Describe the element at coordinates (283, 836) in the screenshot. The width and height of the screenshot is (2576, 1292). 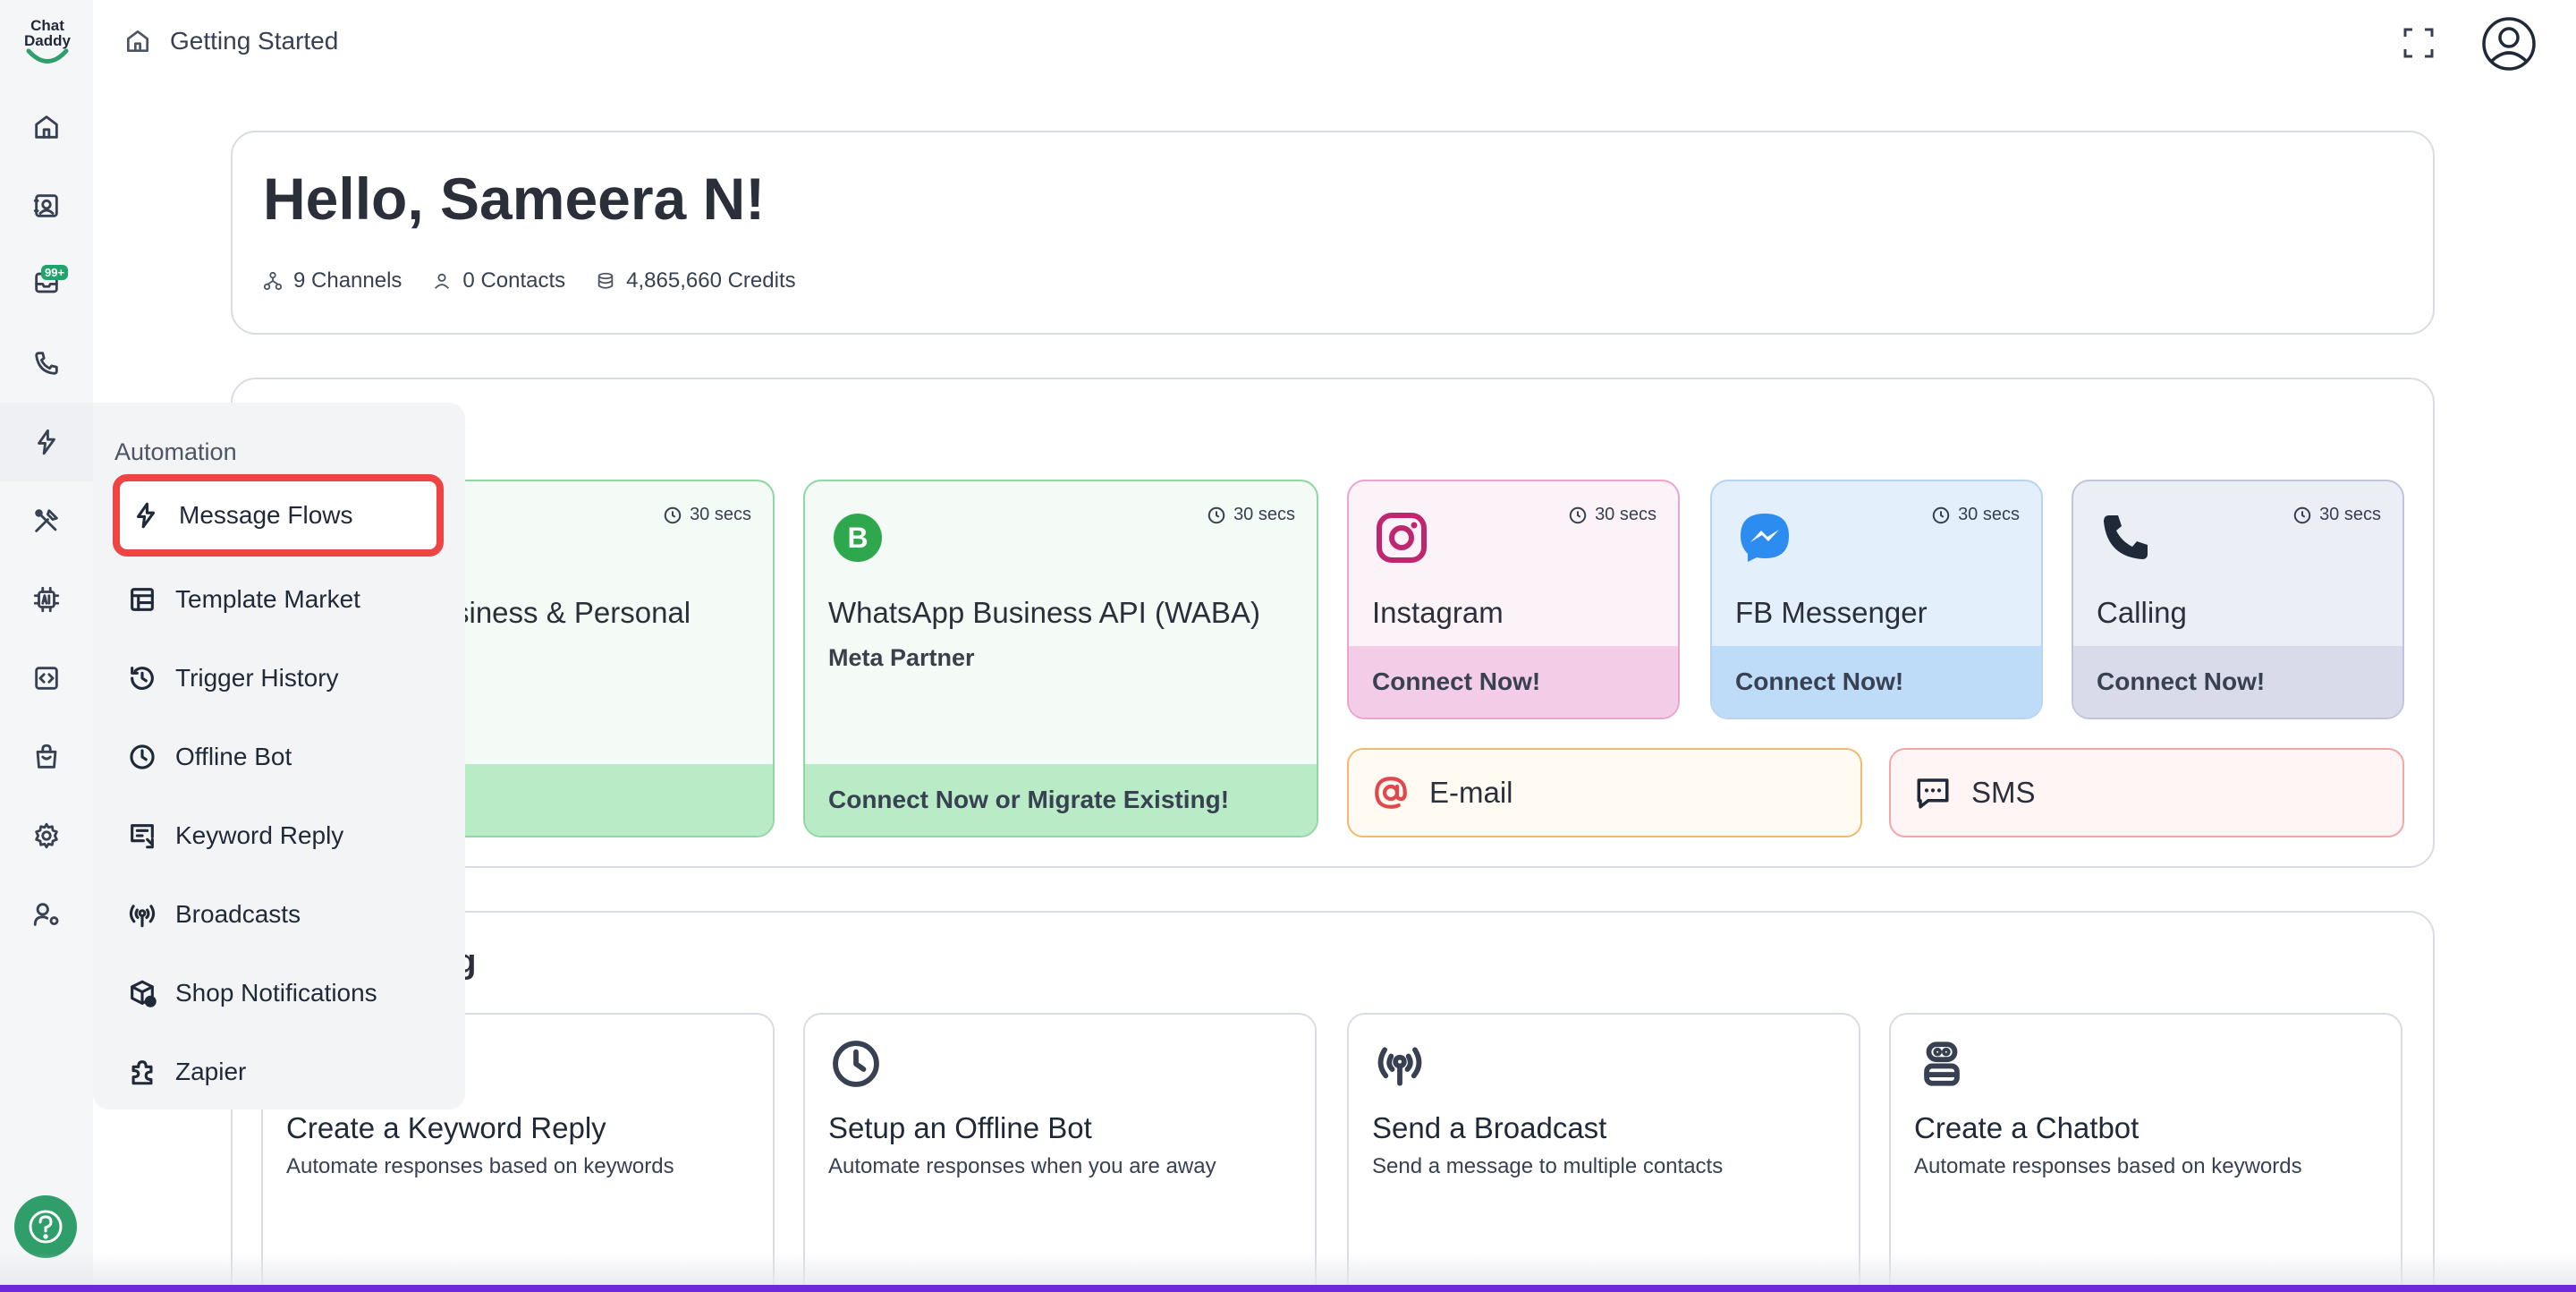
I see `menu-item-keyword-reply: Keyword Reply` at that location.